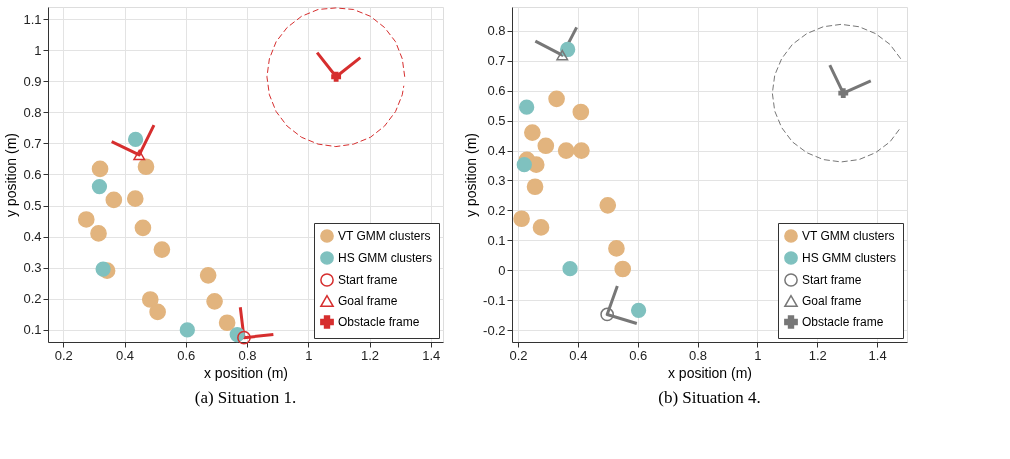 The width and height of the screenshot is (1010, 459). I want to click on y-tick-label: 1.1, so click(32, 19).